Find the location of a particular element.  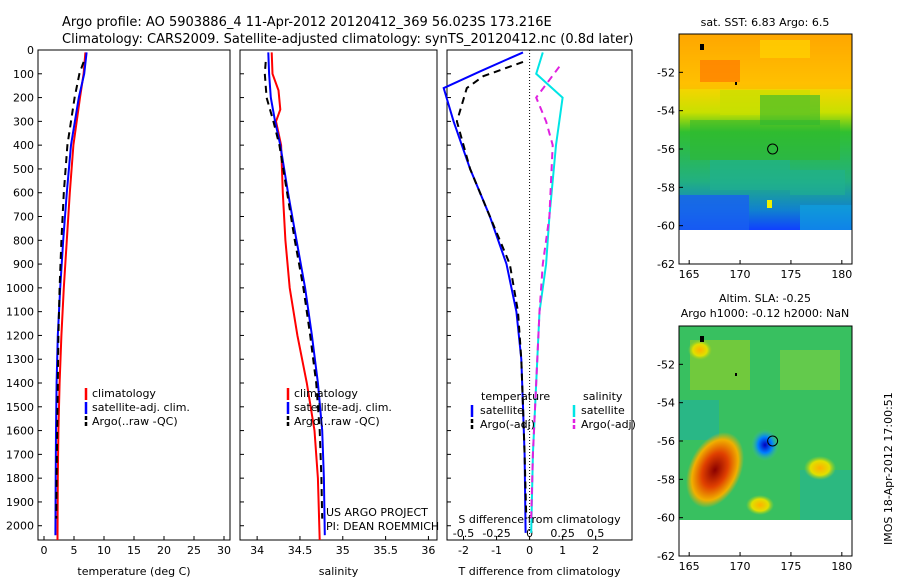

legend-entry: Argo(-adj) is located at coordinates (507, 424).